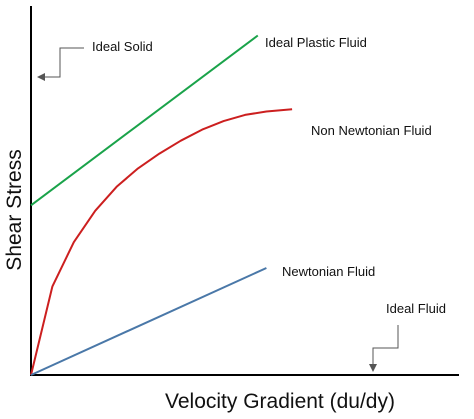  Describe the element at coordinates (385, 345) in the screenshot. I see `ideal-fluid-arrow` at that location.